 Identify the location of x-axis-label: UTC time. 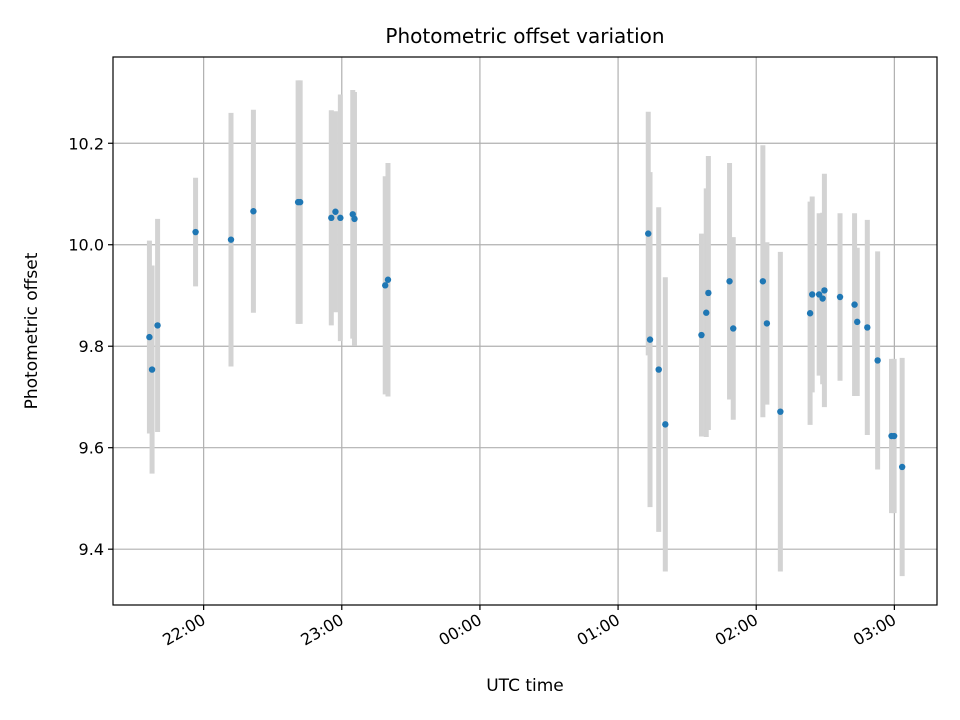
(525, 686).